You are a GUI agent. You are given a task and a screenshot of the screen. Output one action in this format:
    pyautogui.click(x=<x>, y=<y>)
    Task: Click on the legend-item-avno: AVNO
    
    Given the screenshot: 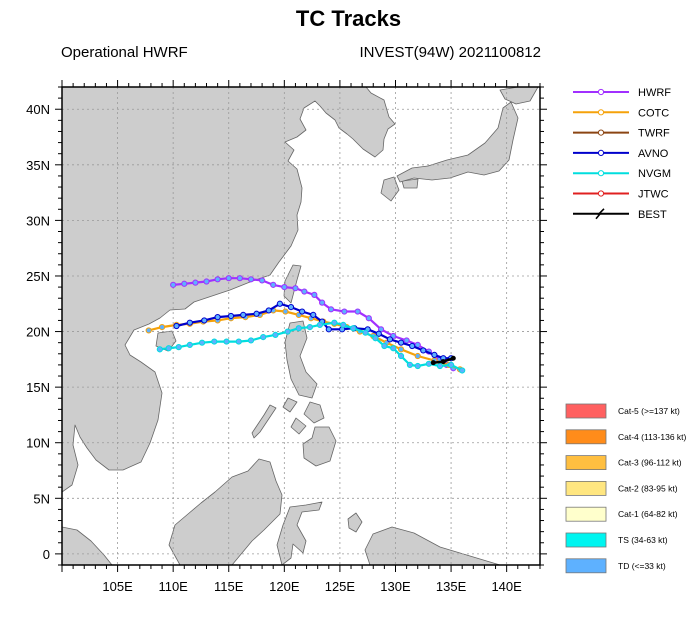 What is the action you would take?
    pyautogui.click(x=621, y=154)
    